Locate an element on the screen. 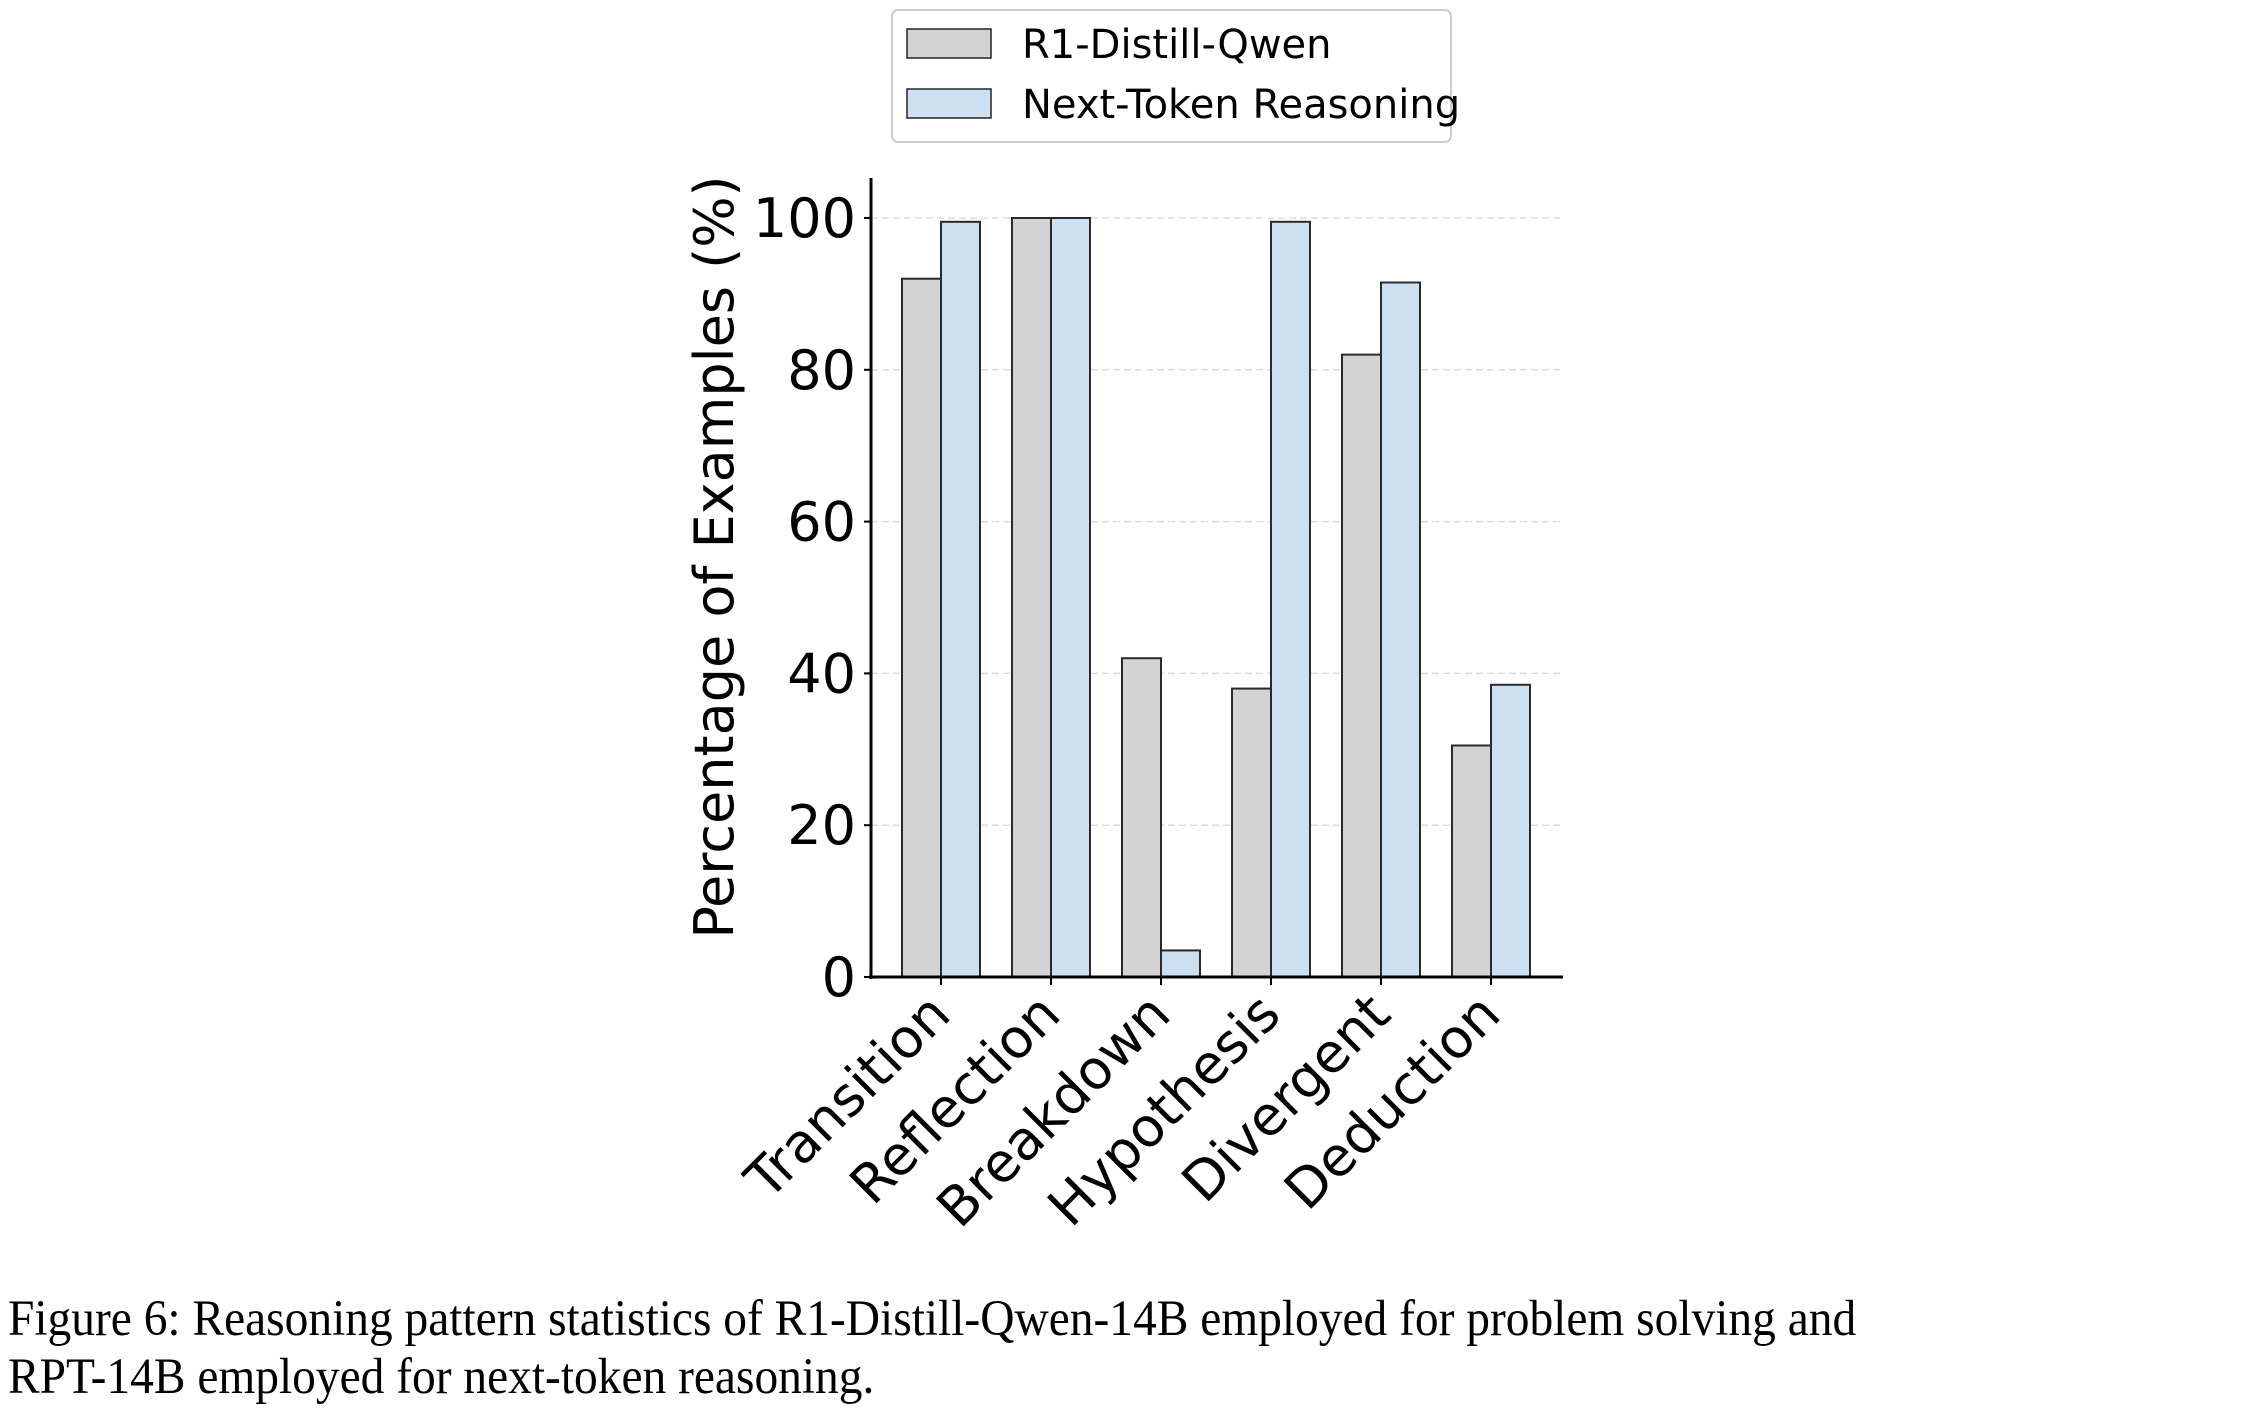  bar-r1-distill-qwen-divergent is located at coordinates (1361, 665).